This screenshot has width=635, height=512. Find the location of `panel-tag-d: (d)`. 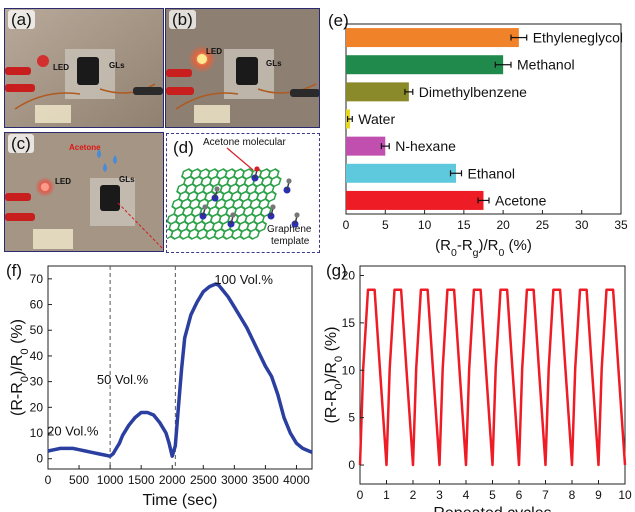

panel-tag-d: (d) is located at coordinates (183, 147).